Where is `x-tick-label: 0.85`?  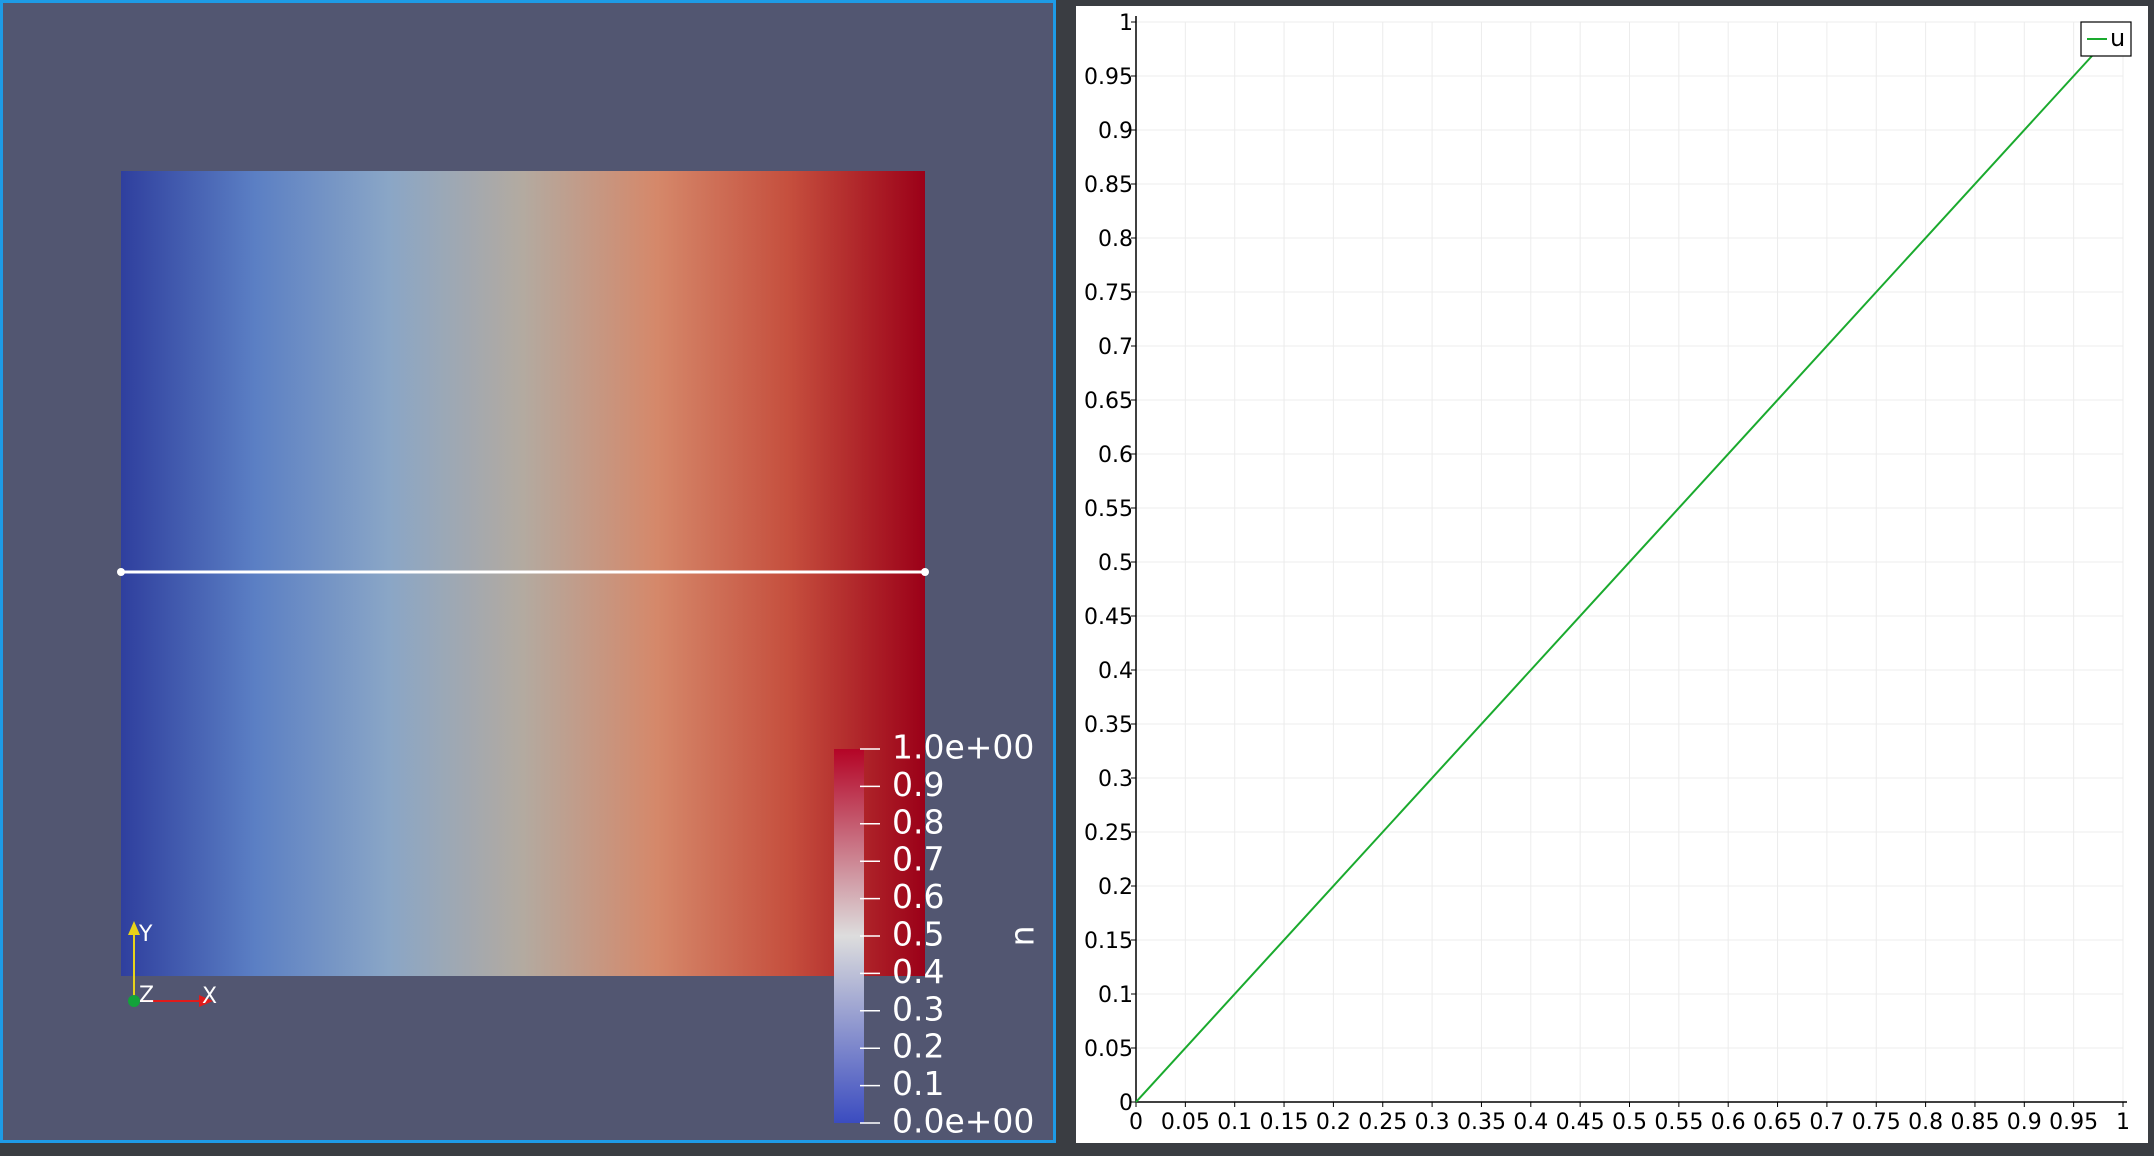 x-tick-label: 0.85 is located at coordinates (1974, 1122).